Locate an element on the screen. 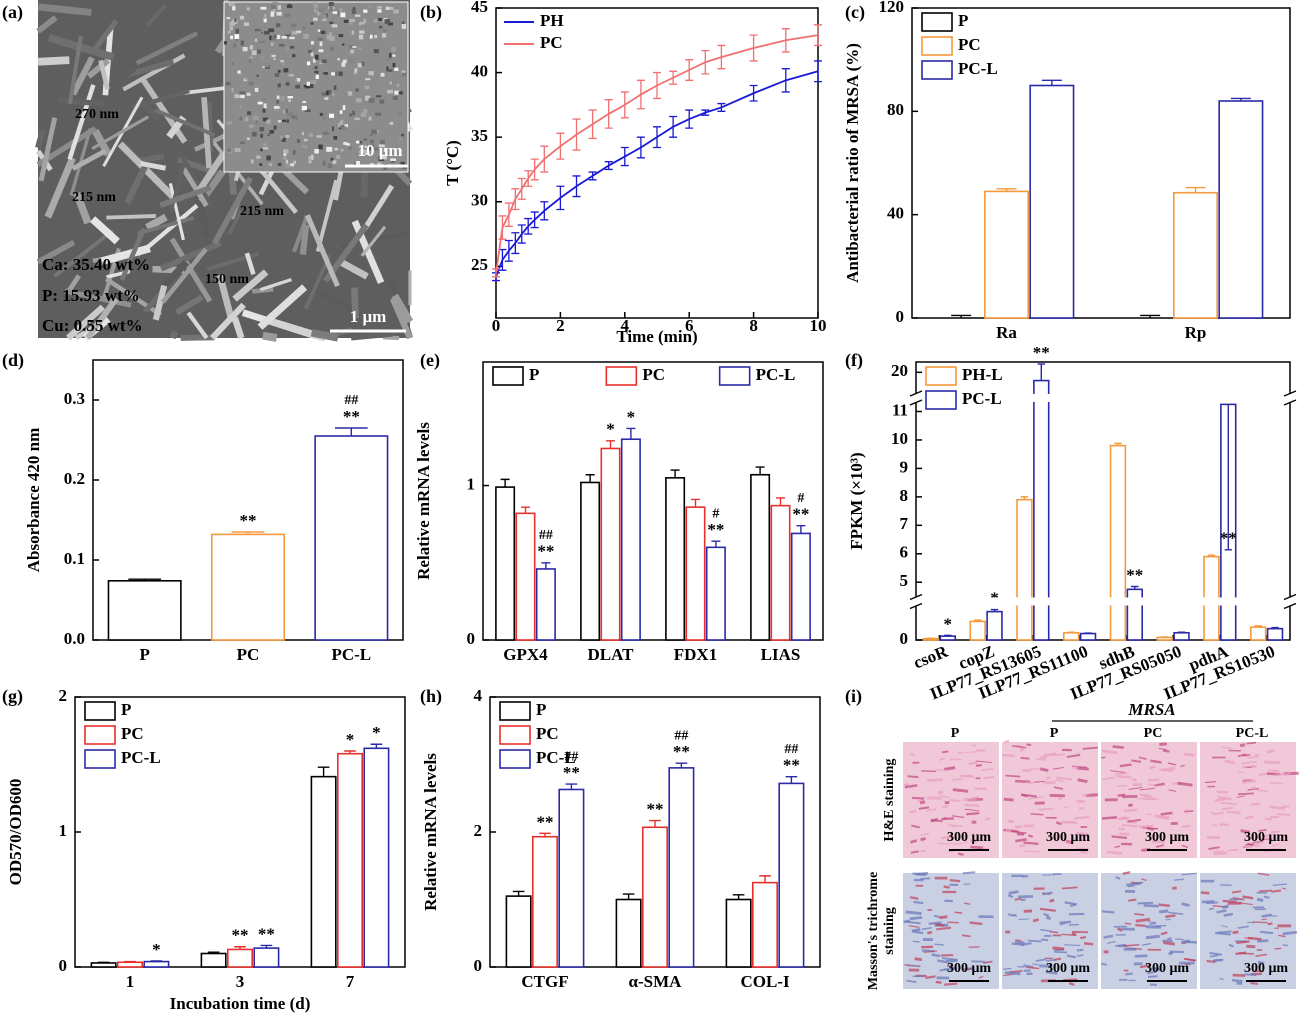  significance-star: ** is located at coordinates (681, 751).